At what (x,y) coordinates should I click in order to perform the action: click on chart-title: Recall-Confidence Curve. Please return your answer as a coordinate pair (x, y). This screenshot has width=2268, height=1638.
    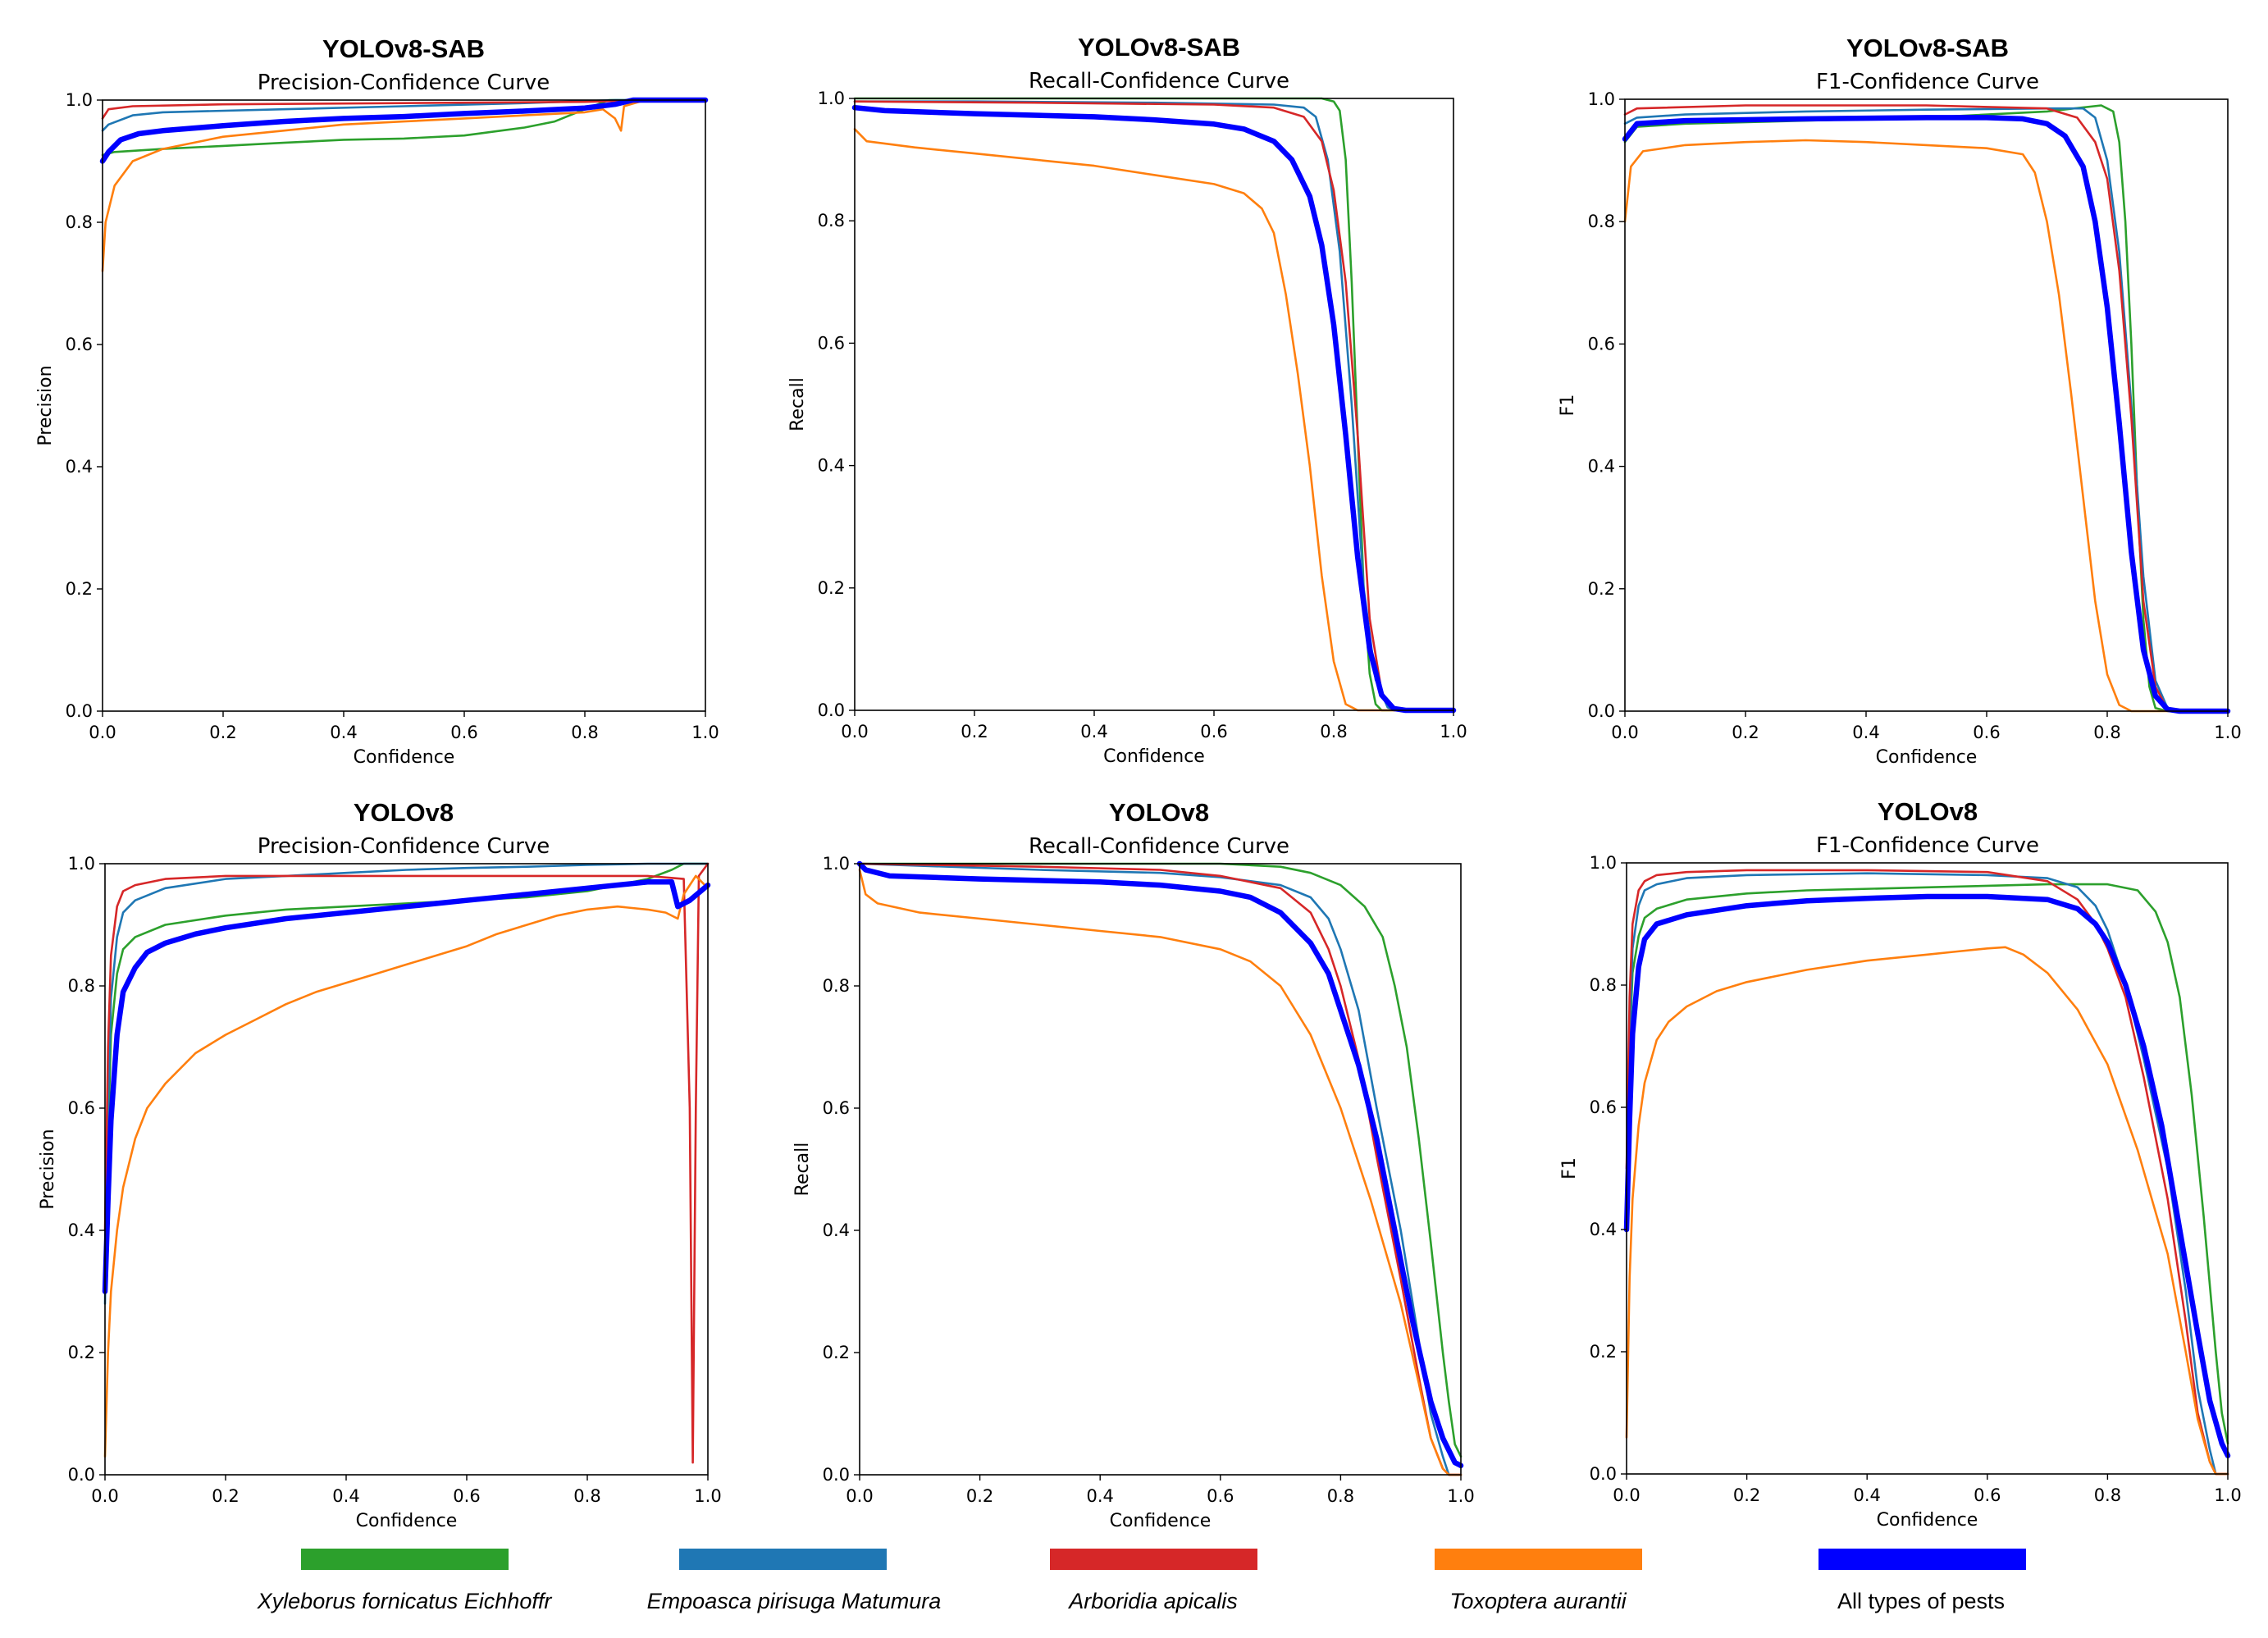
    Looking at the image, I should click on (1159, 847).